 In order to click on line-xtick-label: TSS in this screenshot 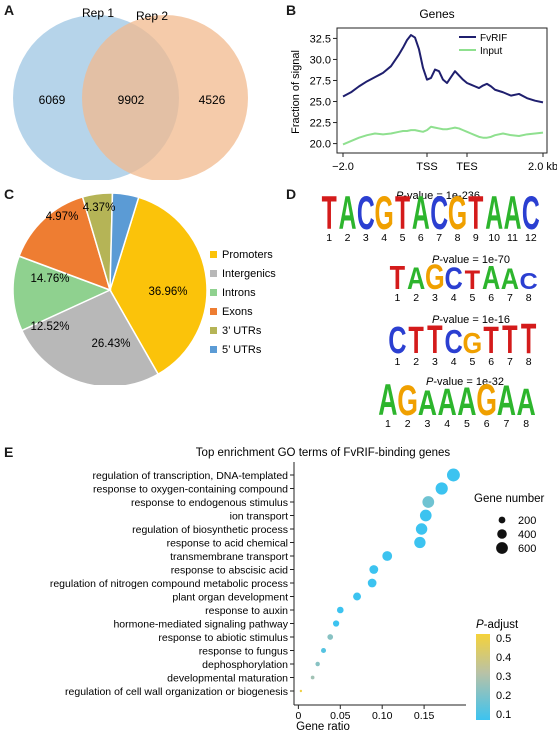, I will do `click(426, 167)`.